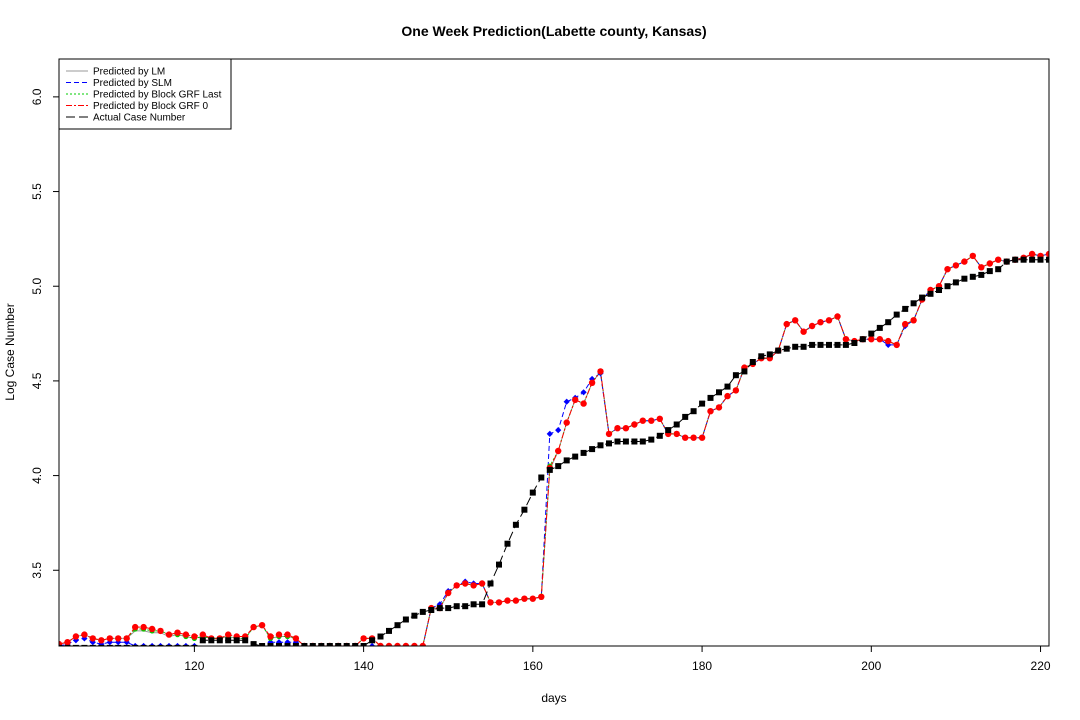 The height and width of the screenshot is (720, 1080). I want to click on x-tick-label: 220, so click(1041, 666).